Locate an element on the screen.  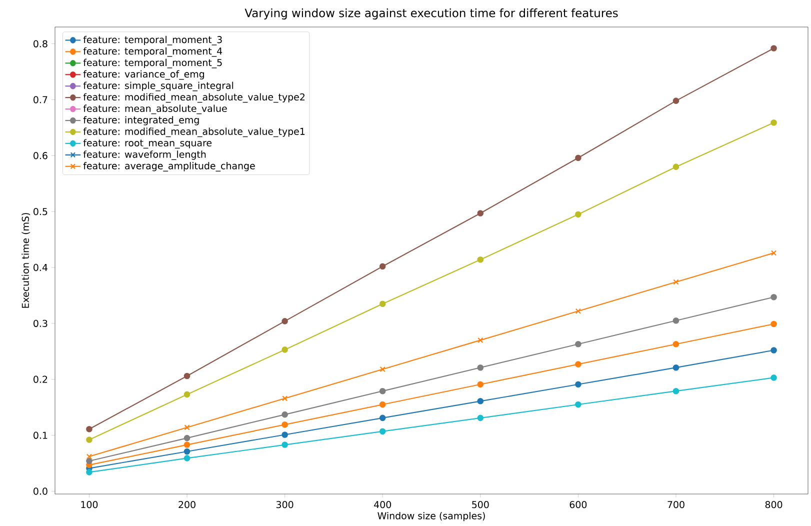
legend-label: feature: variance_of_emg is located at coordinates (143, 75).